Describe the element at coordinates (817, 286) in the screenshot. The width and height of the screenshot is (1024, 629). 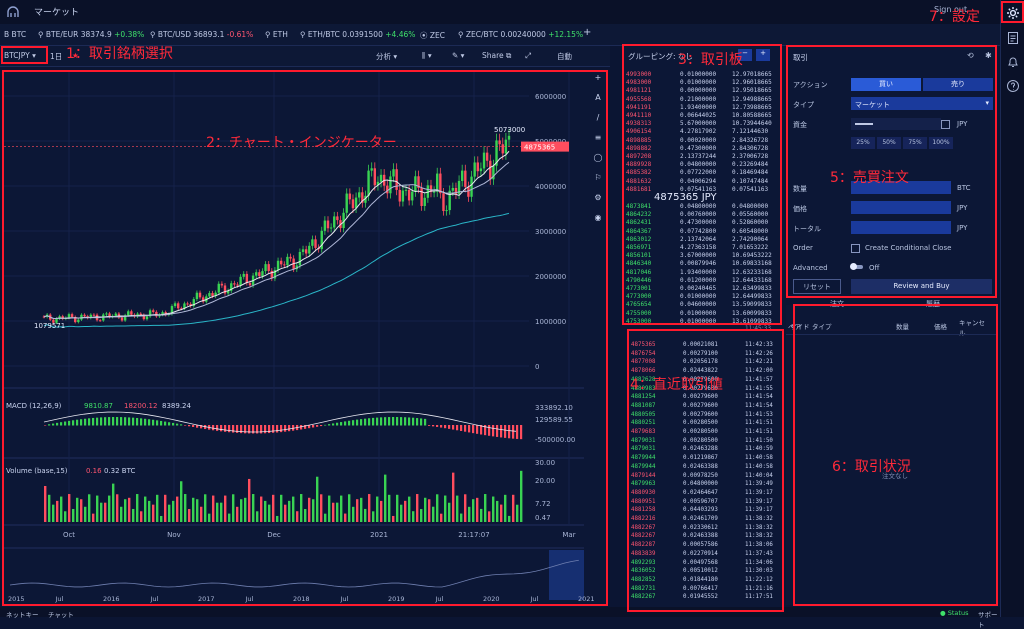
I see `reset-button: リセット` at that location.